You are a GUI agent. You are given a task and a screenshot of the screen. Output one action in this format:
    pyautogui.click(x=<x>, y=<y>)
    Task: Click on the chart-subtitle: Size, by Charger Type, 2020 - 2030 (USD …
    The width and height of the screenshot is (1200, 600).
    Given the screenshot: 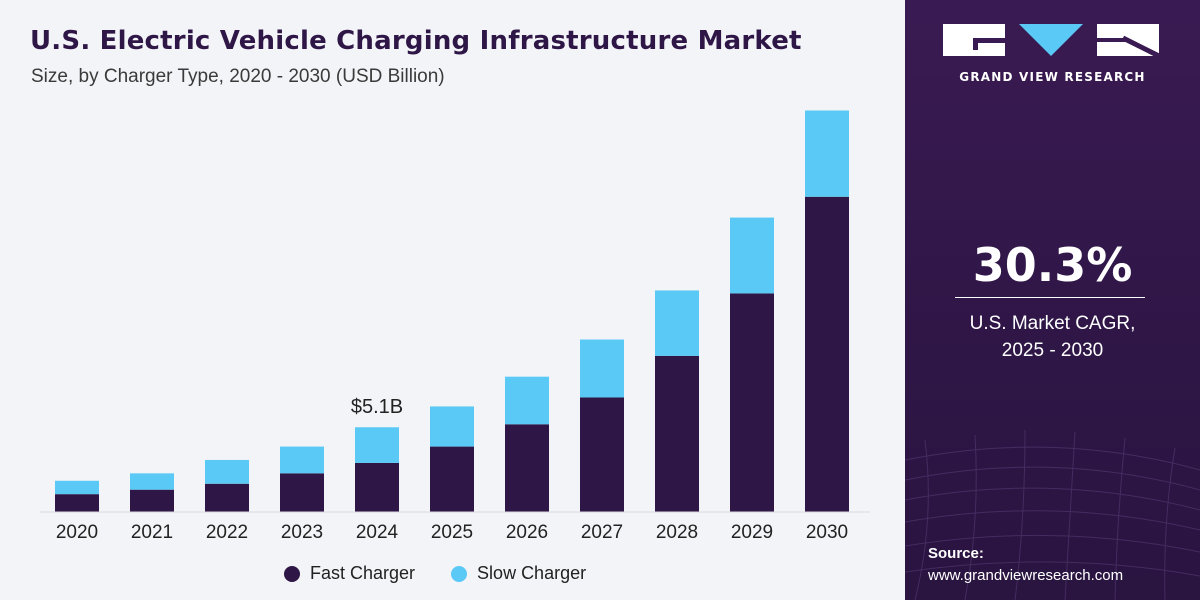 What is the action you would take?
    pyautogui.click(x=238, y=76)
    